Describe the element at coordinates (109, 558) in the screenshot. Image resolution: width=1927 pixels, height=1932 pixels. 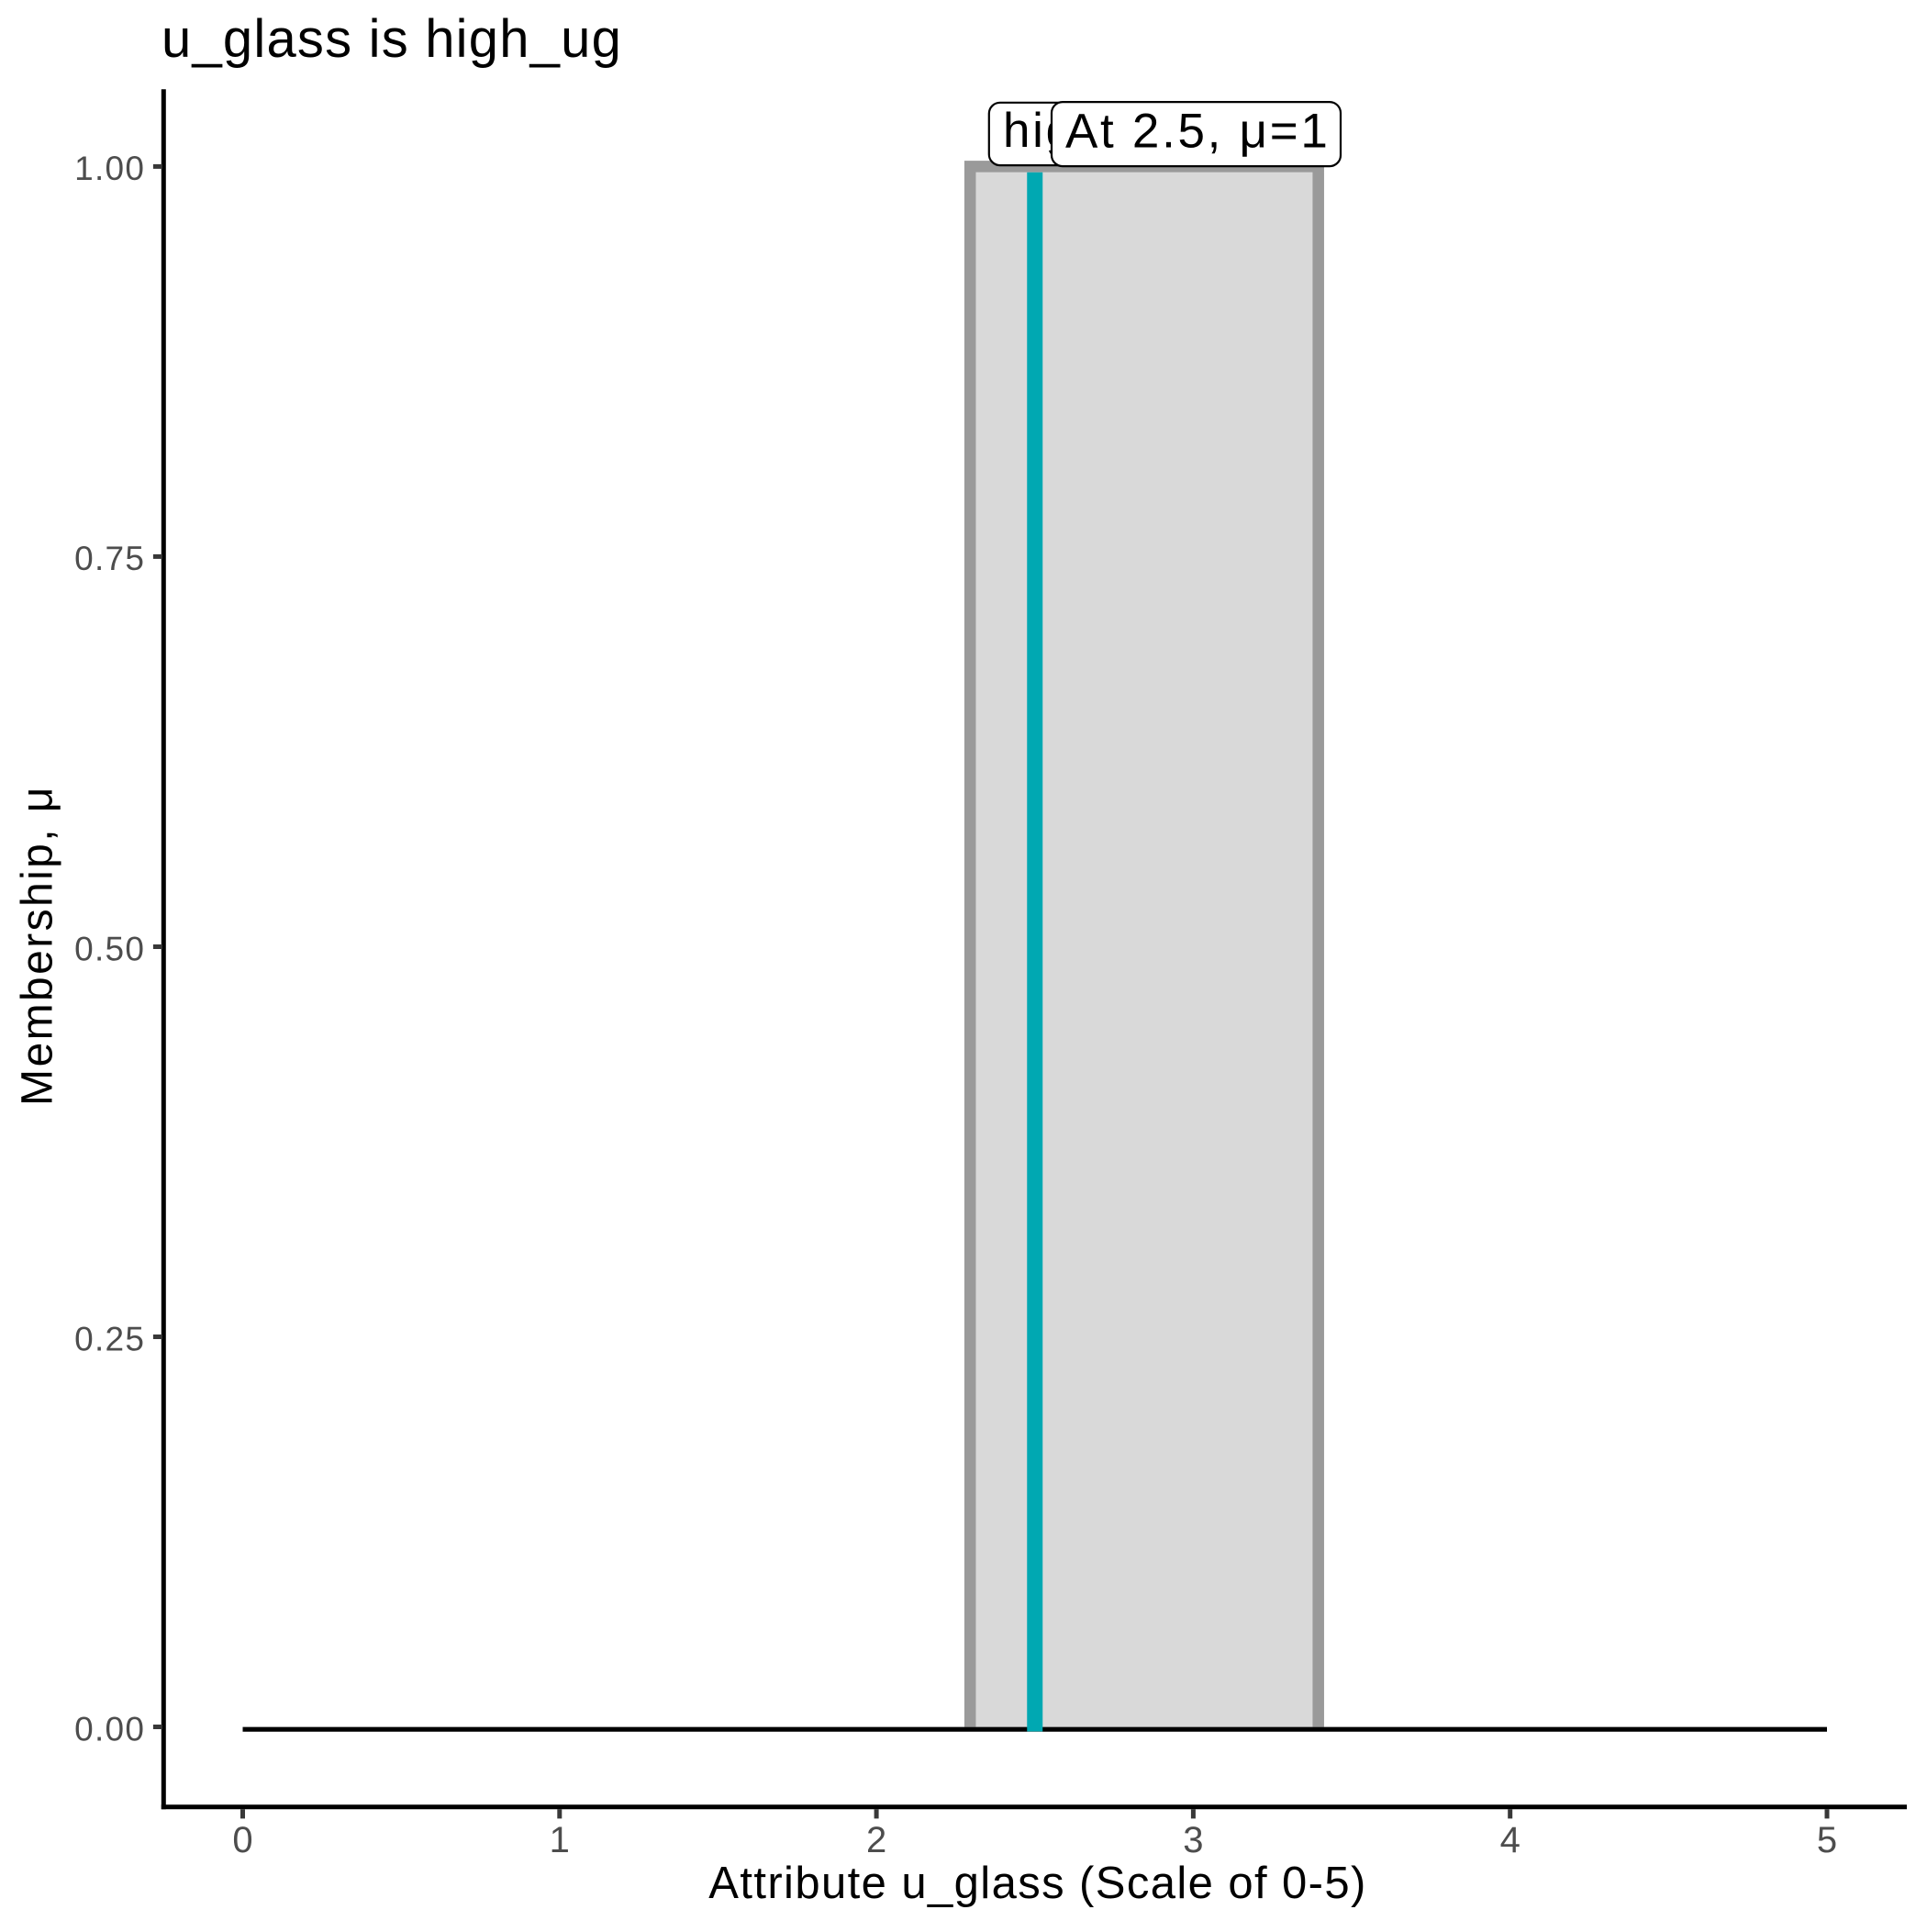
I see `svg-text: 0.75` at that location.